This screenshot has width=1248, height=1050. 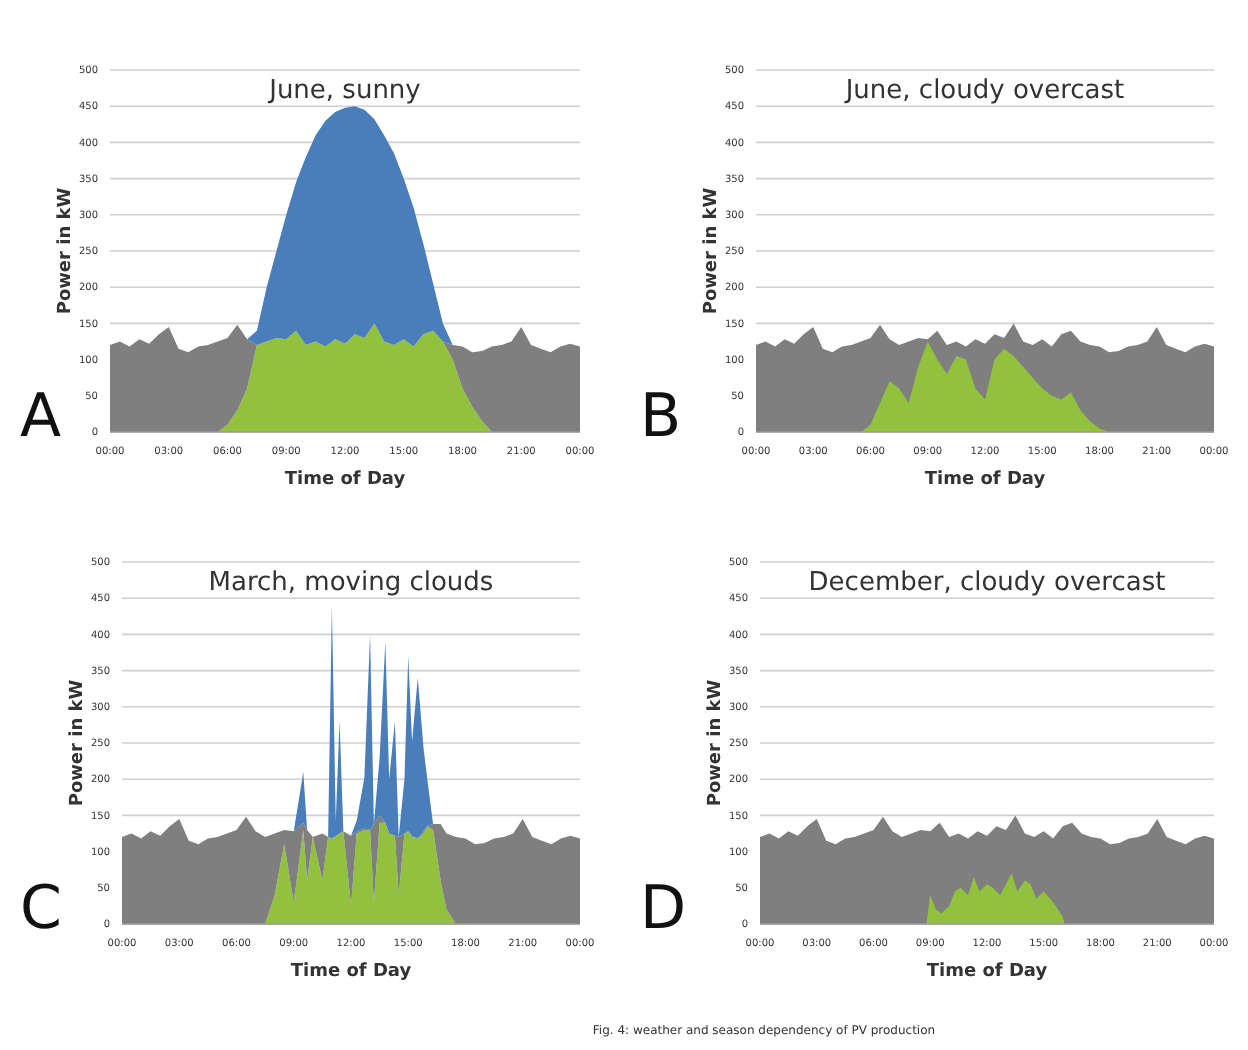 What do you see at coordinates (987, 583) in the screenshot?
I see `chart-title: December, cloudy overcast` at bounding box center [987, 583].